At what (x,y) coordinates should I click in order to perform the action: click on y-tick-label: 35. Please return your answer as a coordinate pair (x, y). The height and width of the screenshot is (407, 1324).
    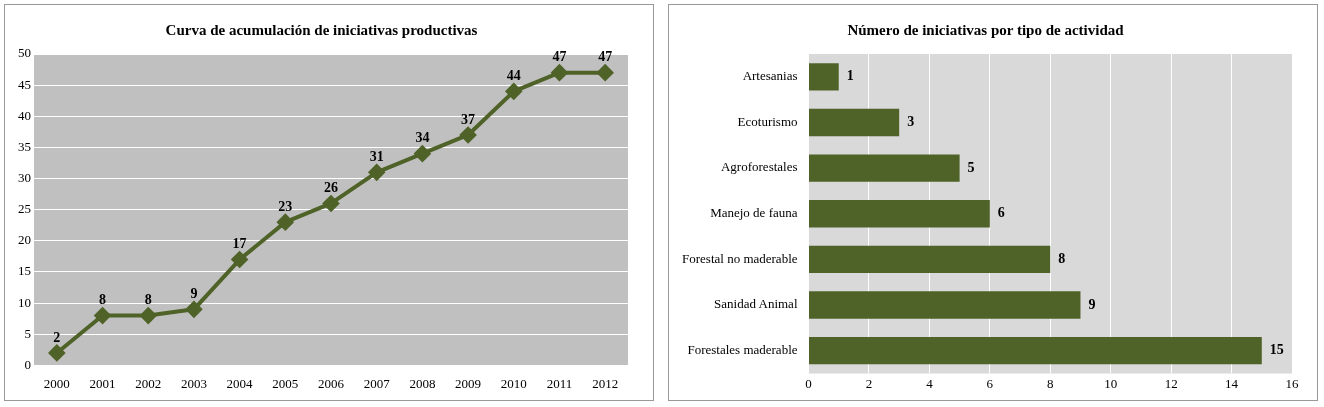
    Looking at the image, I should click on (24, 146).